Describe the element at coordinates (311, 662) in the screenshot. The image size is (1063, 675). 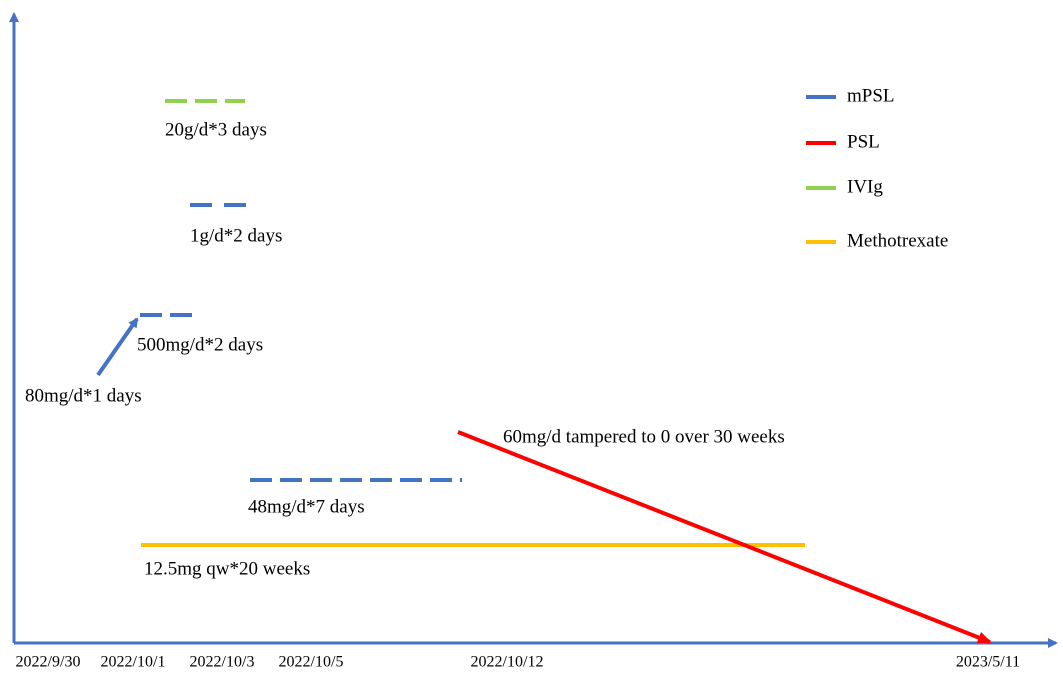
I see `x-label: 2022/10/5` at that location.